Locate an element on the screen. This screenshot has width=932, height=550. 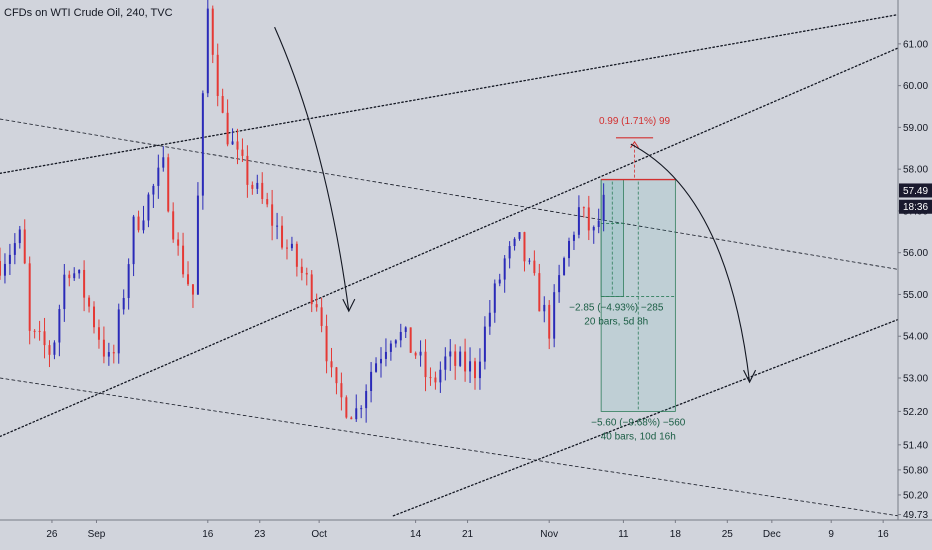
price-label-bg is located at coordinates (915, 190).